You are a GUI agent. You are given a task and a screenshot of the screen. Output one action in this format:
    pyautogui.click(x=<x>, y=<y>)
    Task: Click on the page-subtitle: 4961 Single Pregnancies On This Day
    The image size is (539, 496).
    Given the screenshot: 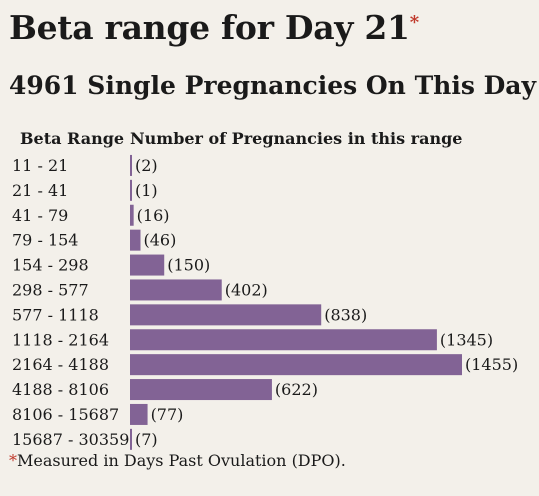 What is the action you would take?
    pyautogui.click(x=273, y=85)
    